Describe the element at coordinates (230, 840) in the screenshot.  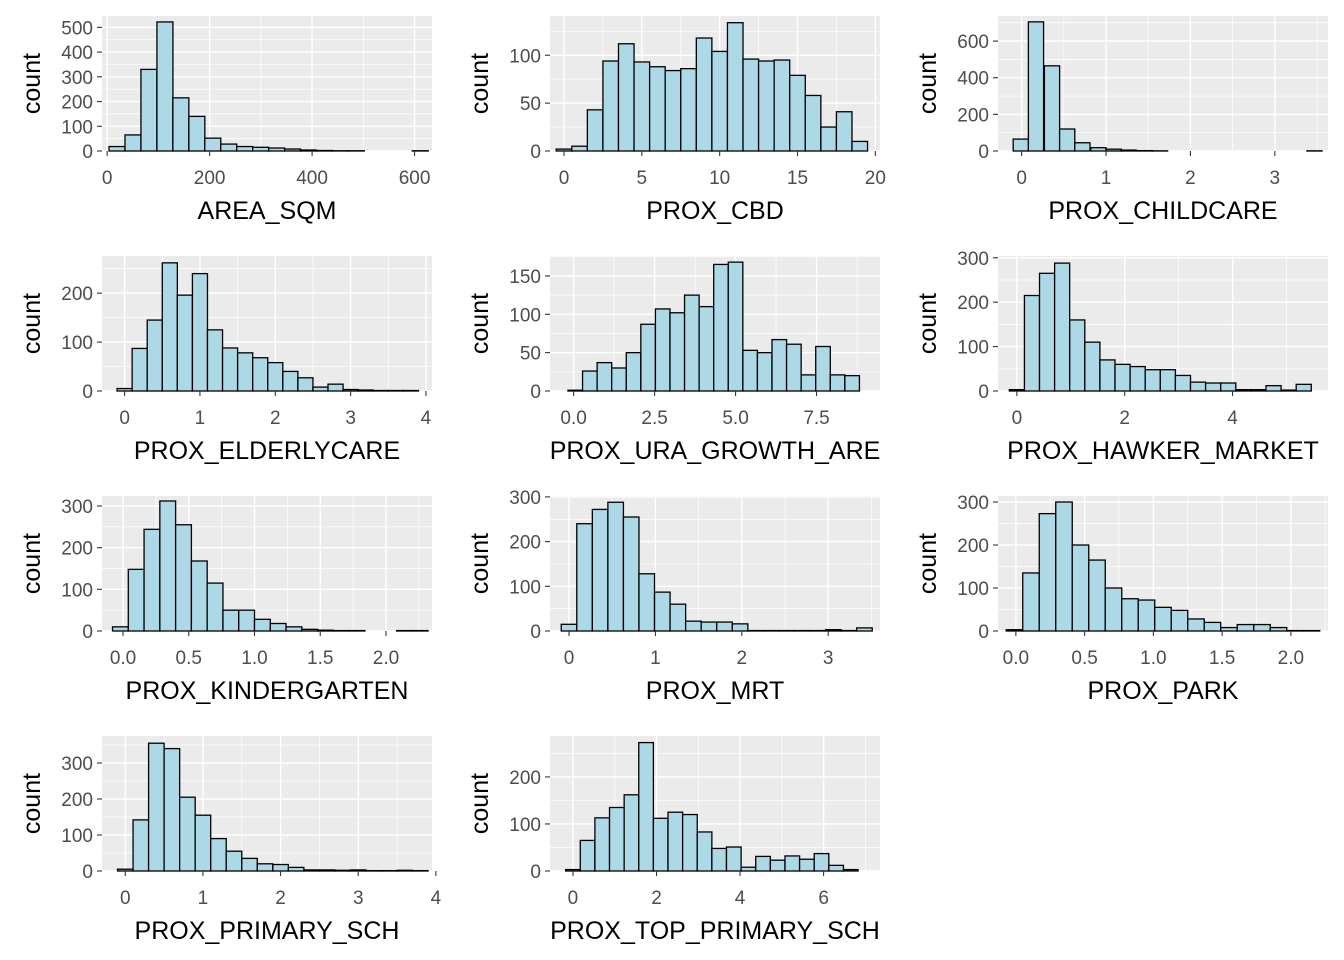
I see `histogram-prox-primary-sch: 0 1 2 3 4 0 100 200 300 PROX_PRIMARY_SCH count` at that location.